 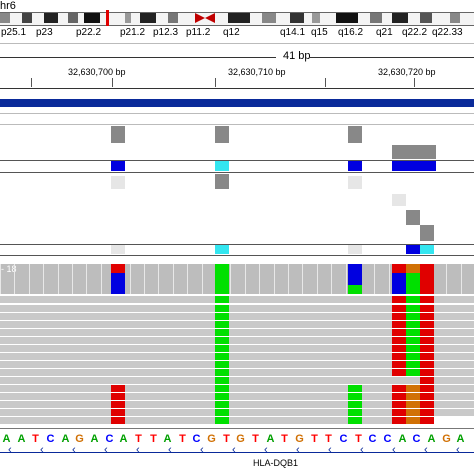 What do you see at coordinates (97, 72) in the screenshot?
I see `ruler-position-label: 32,630,700 bp` at bounding box center [97, 72].